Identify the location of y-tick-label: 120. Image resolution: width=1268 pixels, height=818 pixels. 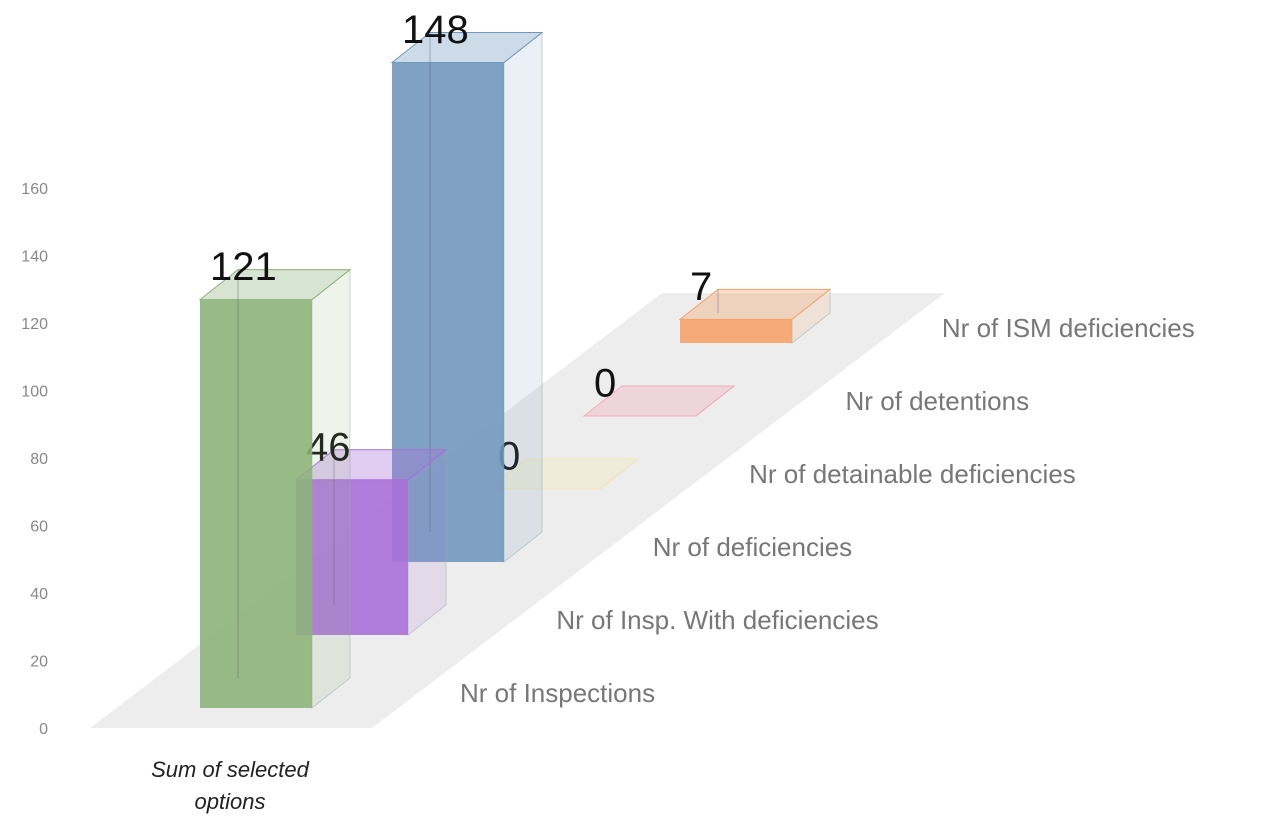
(34, 324).